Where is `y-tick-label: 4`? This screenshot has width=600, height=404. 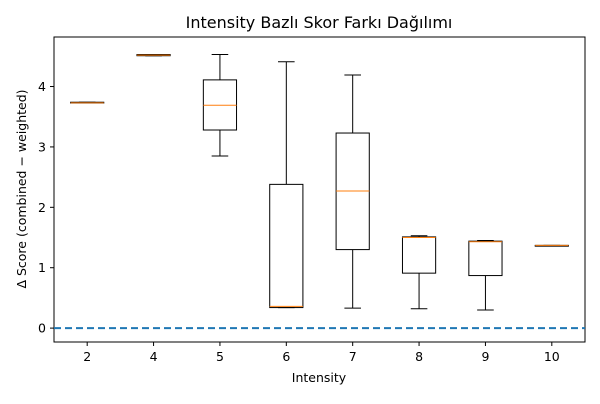
y-tick-label: 4 is located at coordinates (42, 86).